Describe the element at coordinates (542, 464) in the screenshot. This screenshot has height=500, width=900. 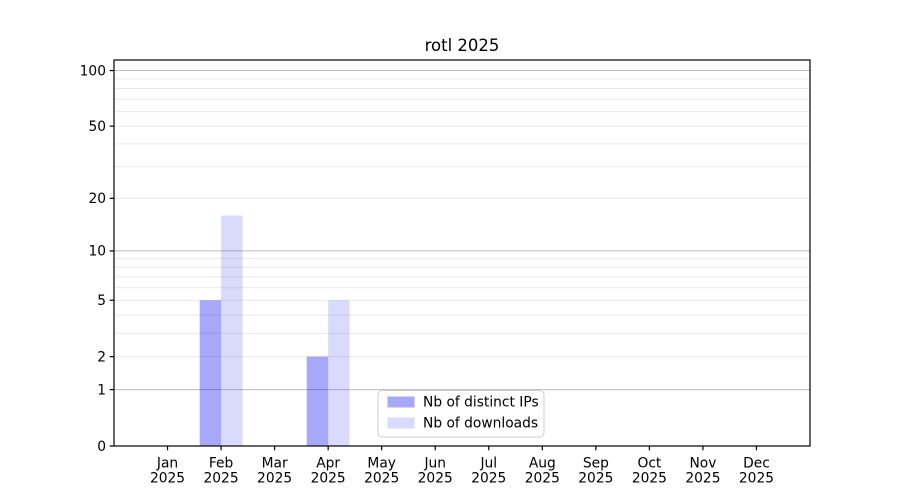
I see `x-tick-label-month: Aug` at that location.